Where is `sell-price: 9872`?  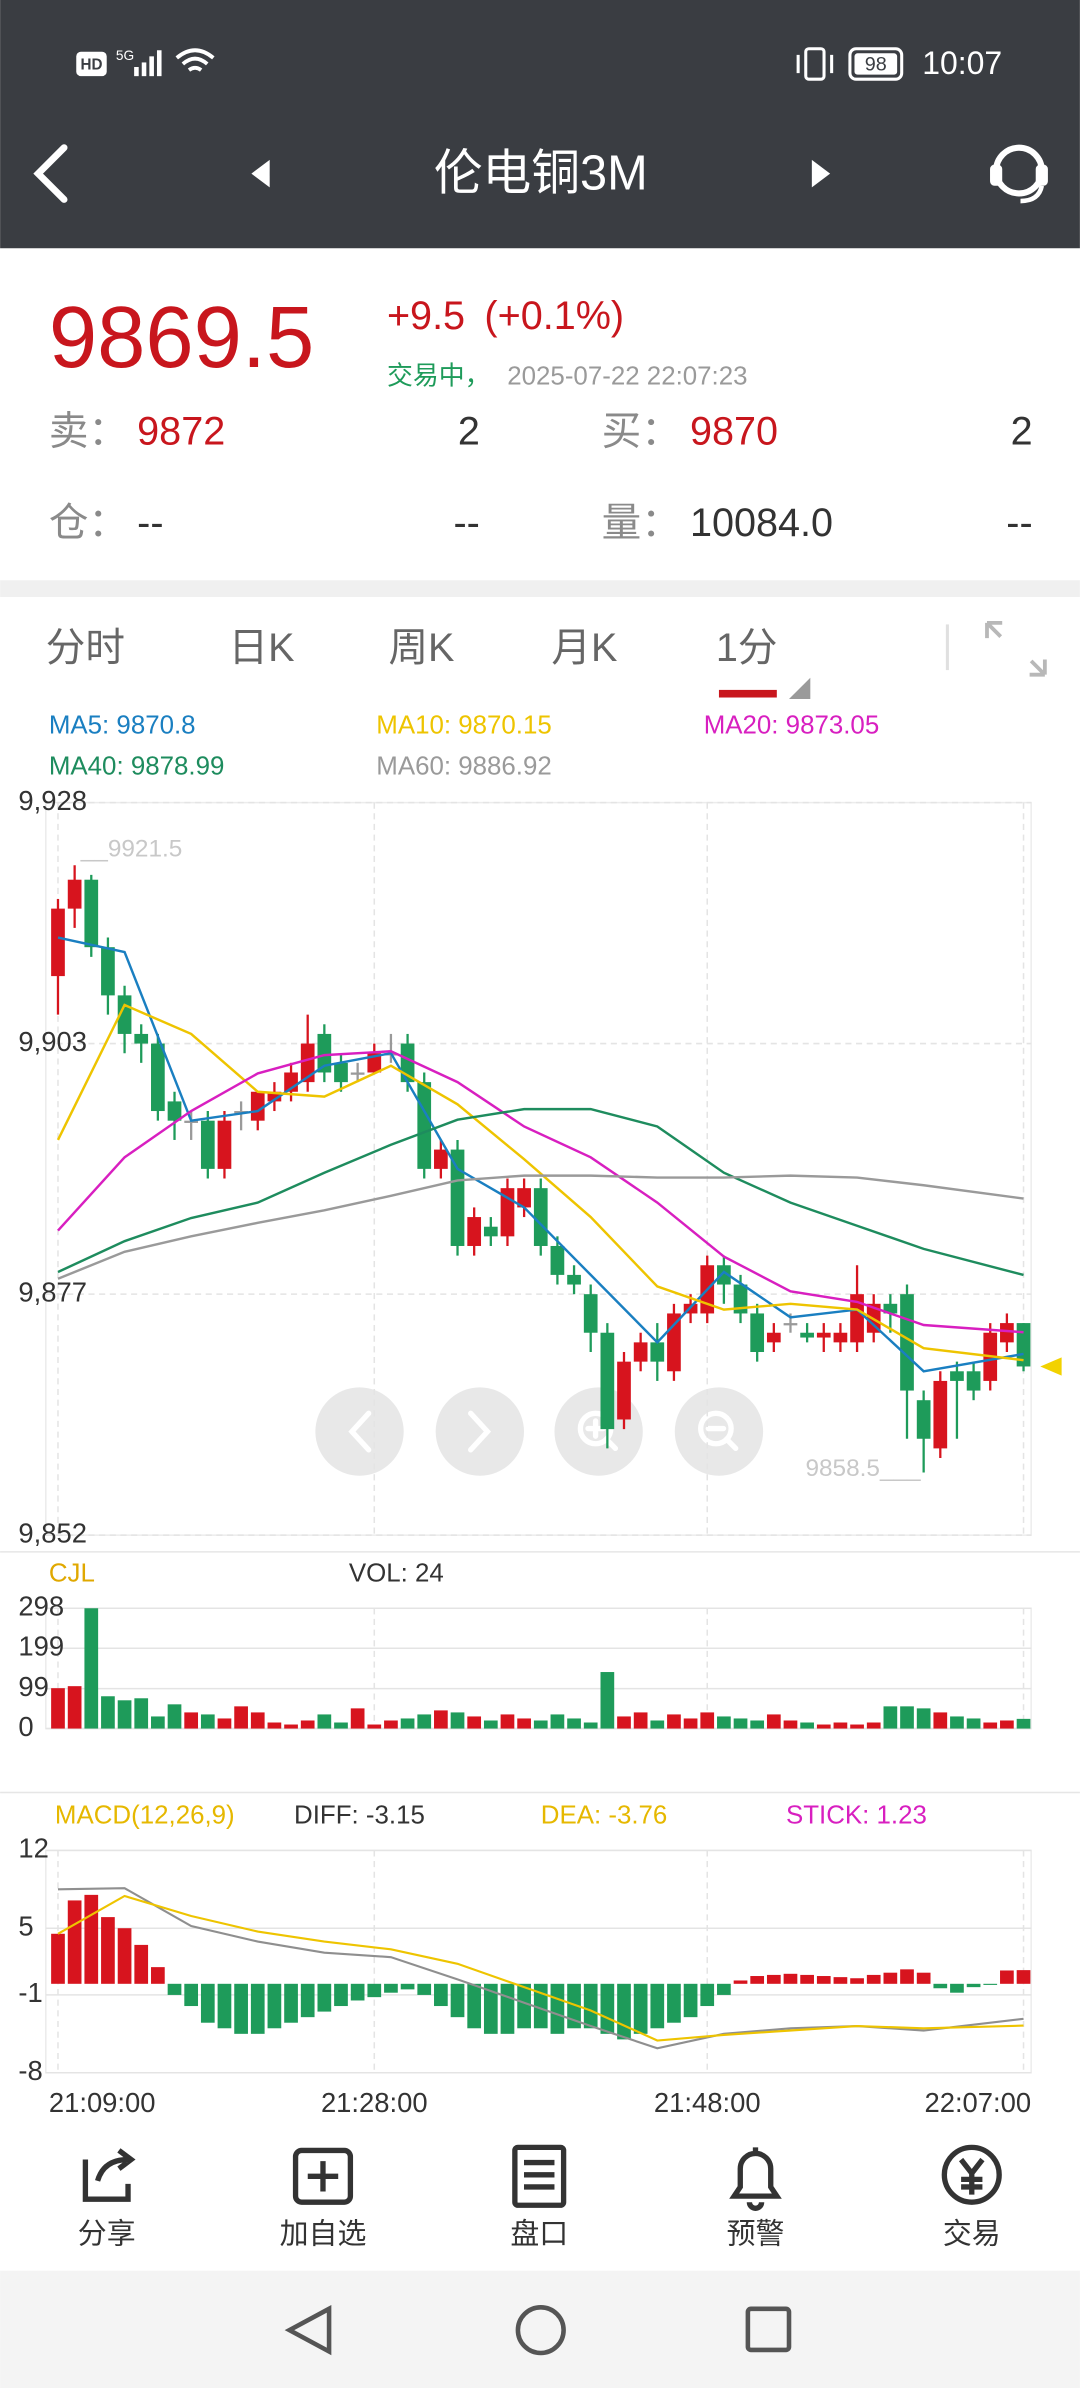
sell-price: 9872 is located at coordinates (181, 431).